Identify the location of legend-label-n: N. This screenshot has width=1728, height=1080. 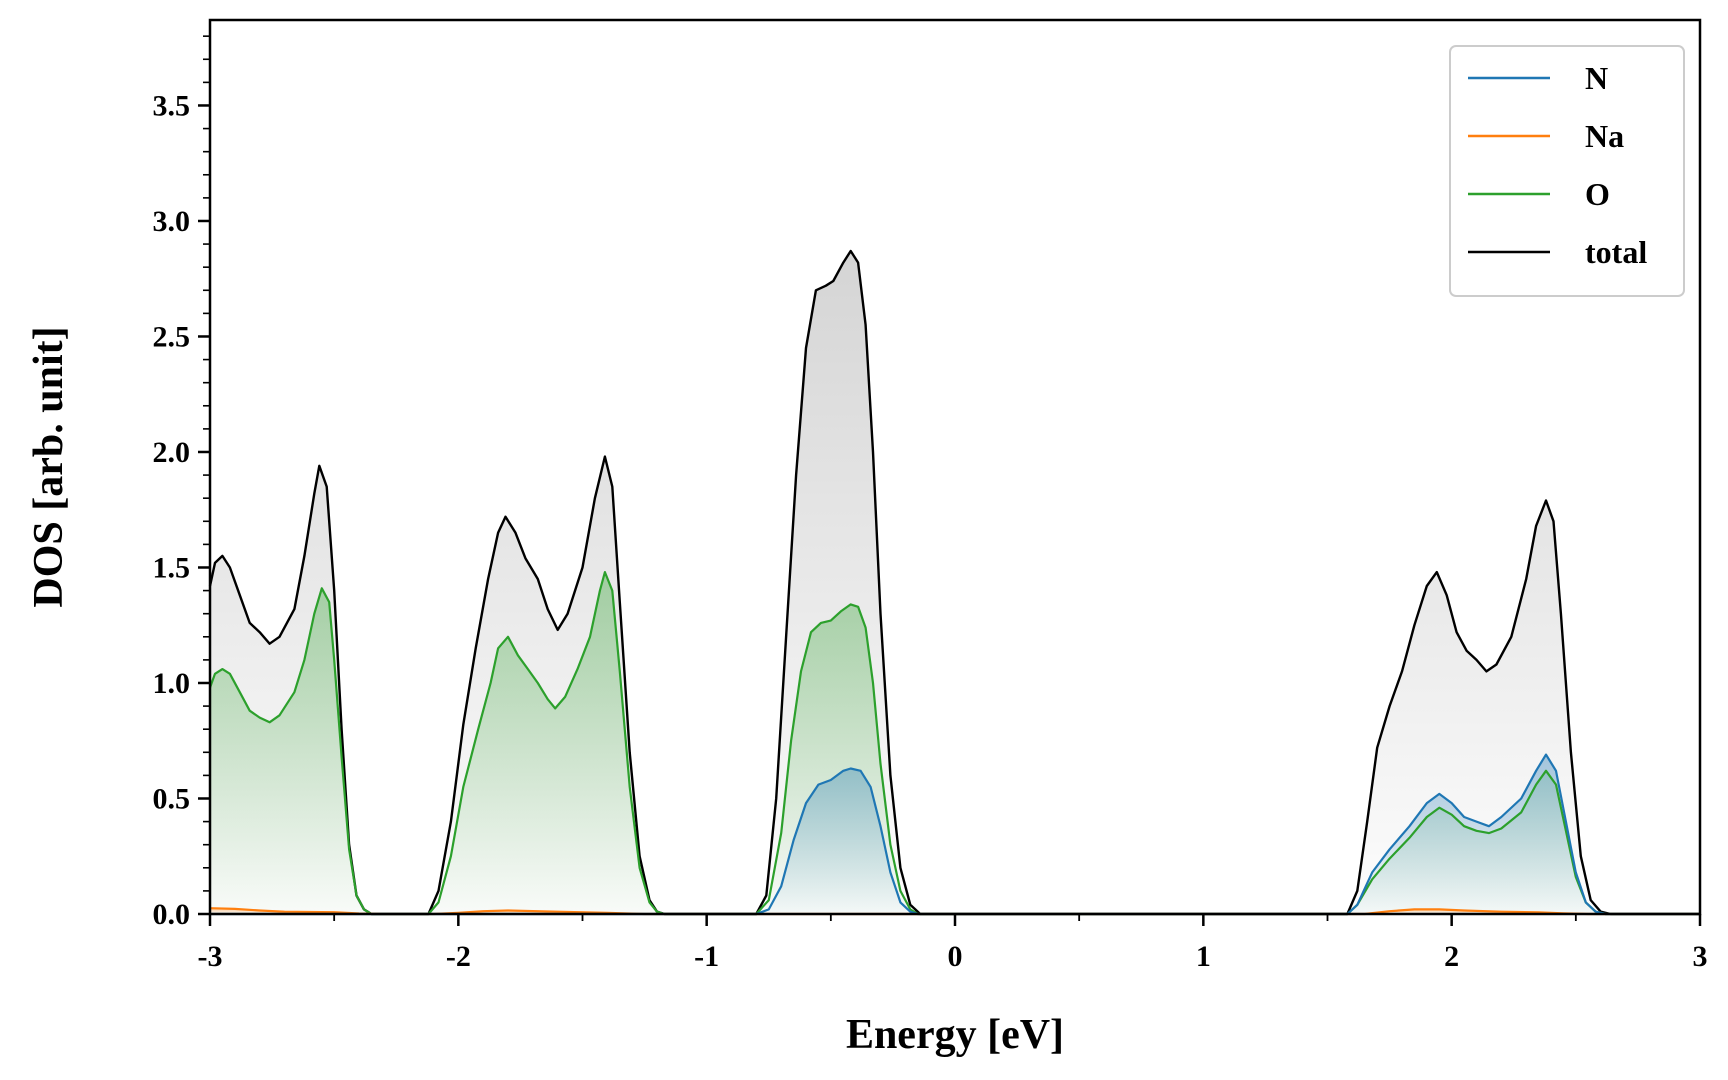
(1596, 78).